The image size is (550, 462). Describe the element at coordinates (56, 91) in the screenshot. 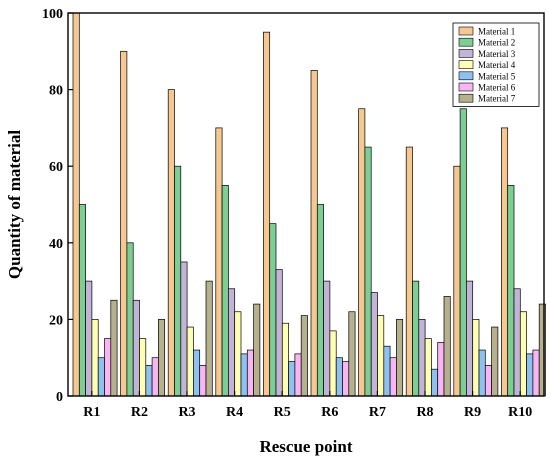

I see `y-tick-label-80: 80` at that location.